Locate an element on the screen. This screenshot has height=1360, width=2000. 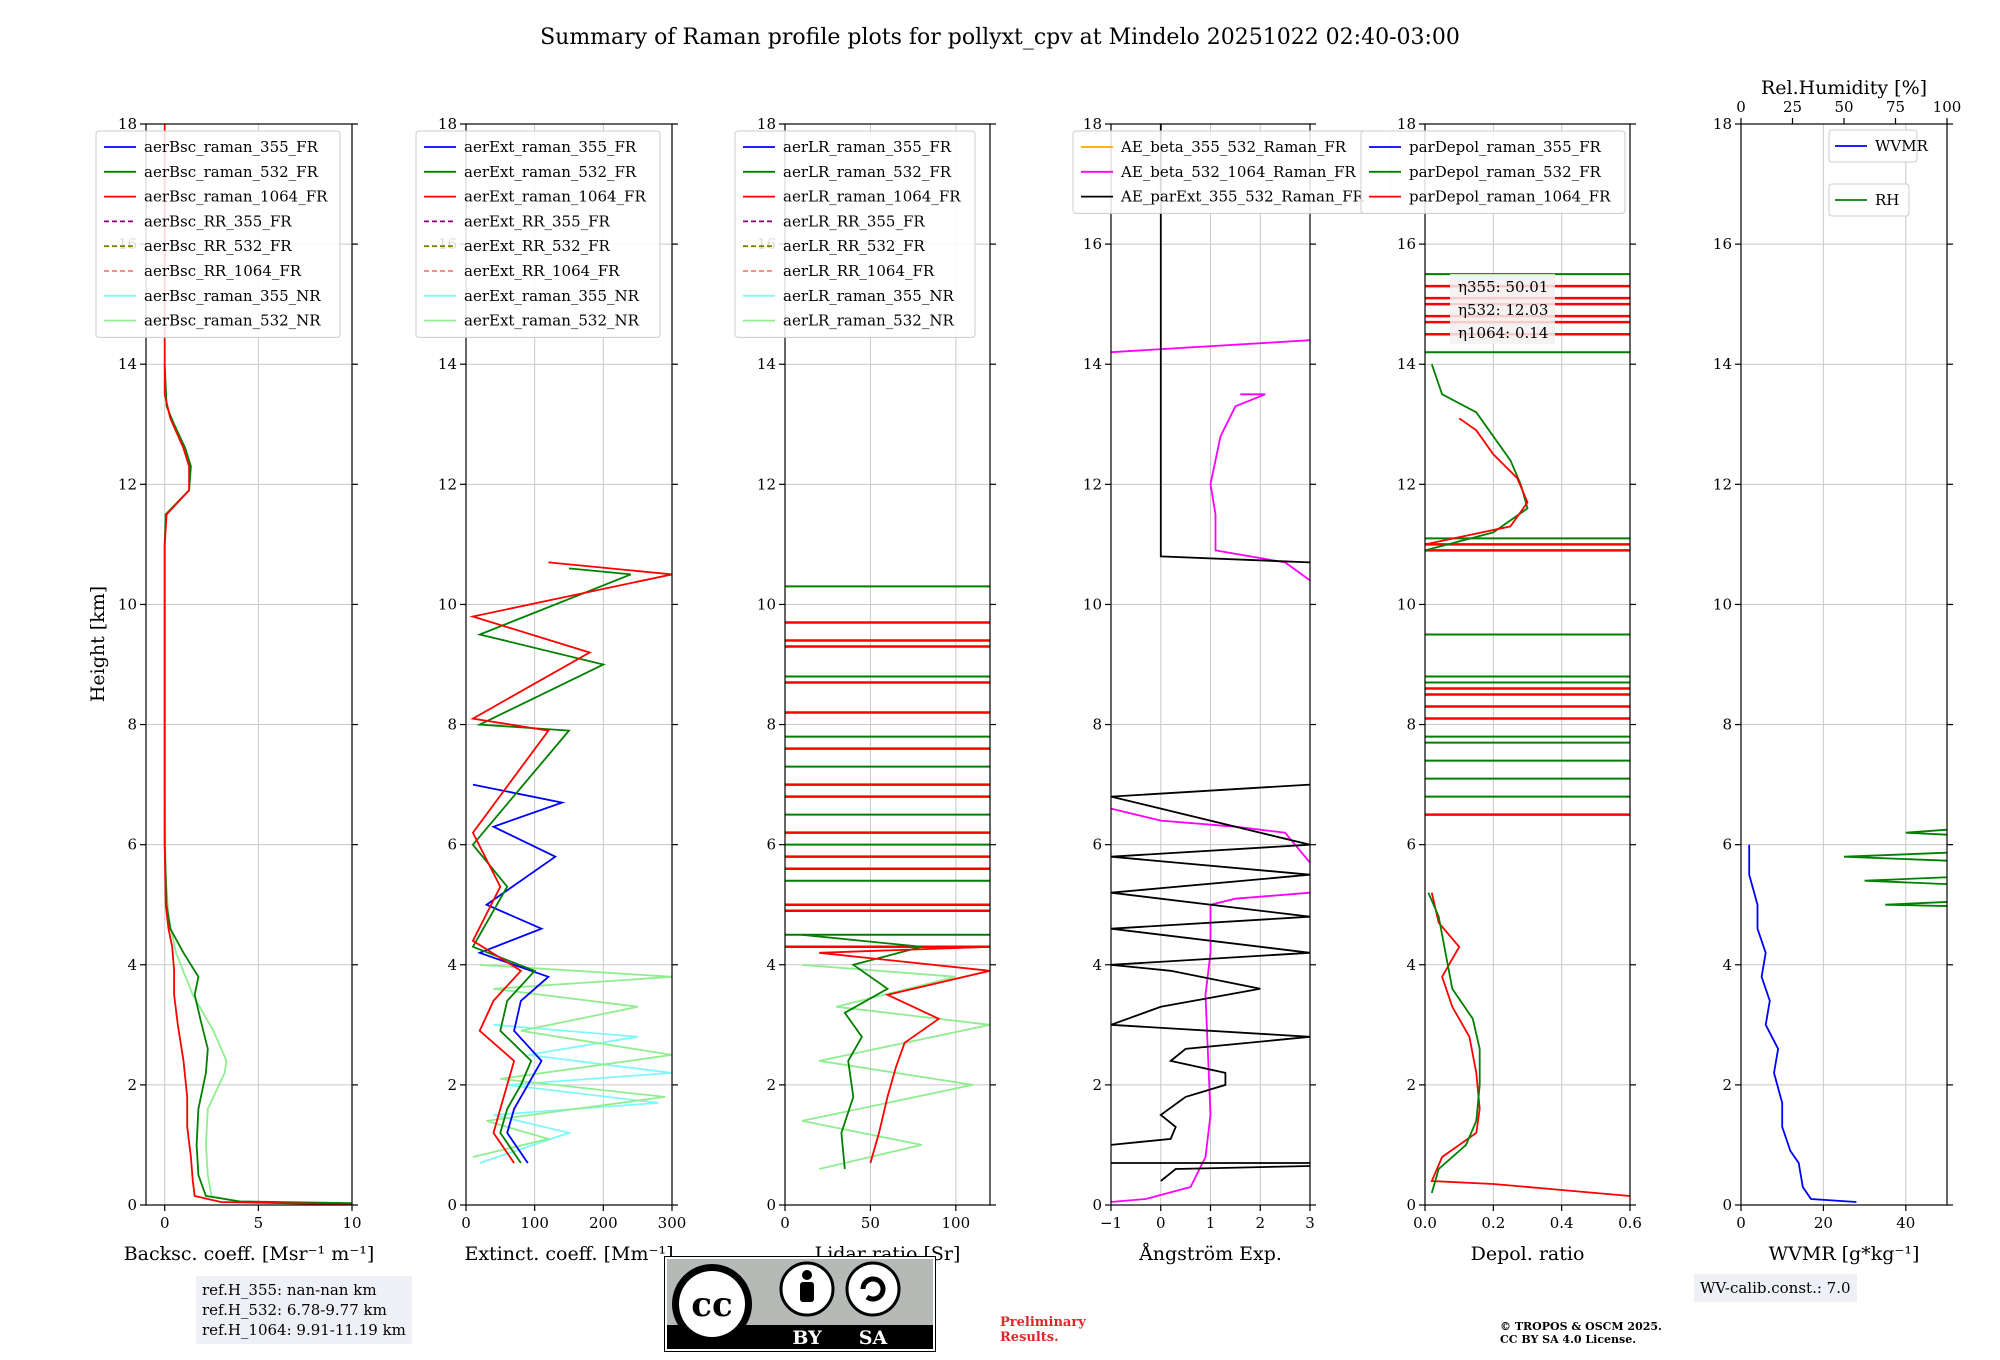
legend-label: AE_beta_355_532_Raman_FR is located at coordinates (1233, 147).